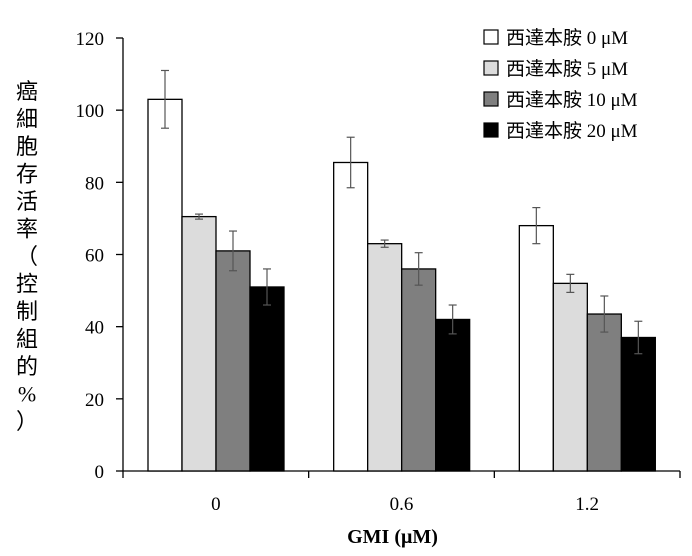 The image size is (692, 556). What do you see at coordinates (572, 100) in the screenshot?
I see `legend-label: 西達本胺 10 μM` at bounding box center [572, 100].